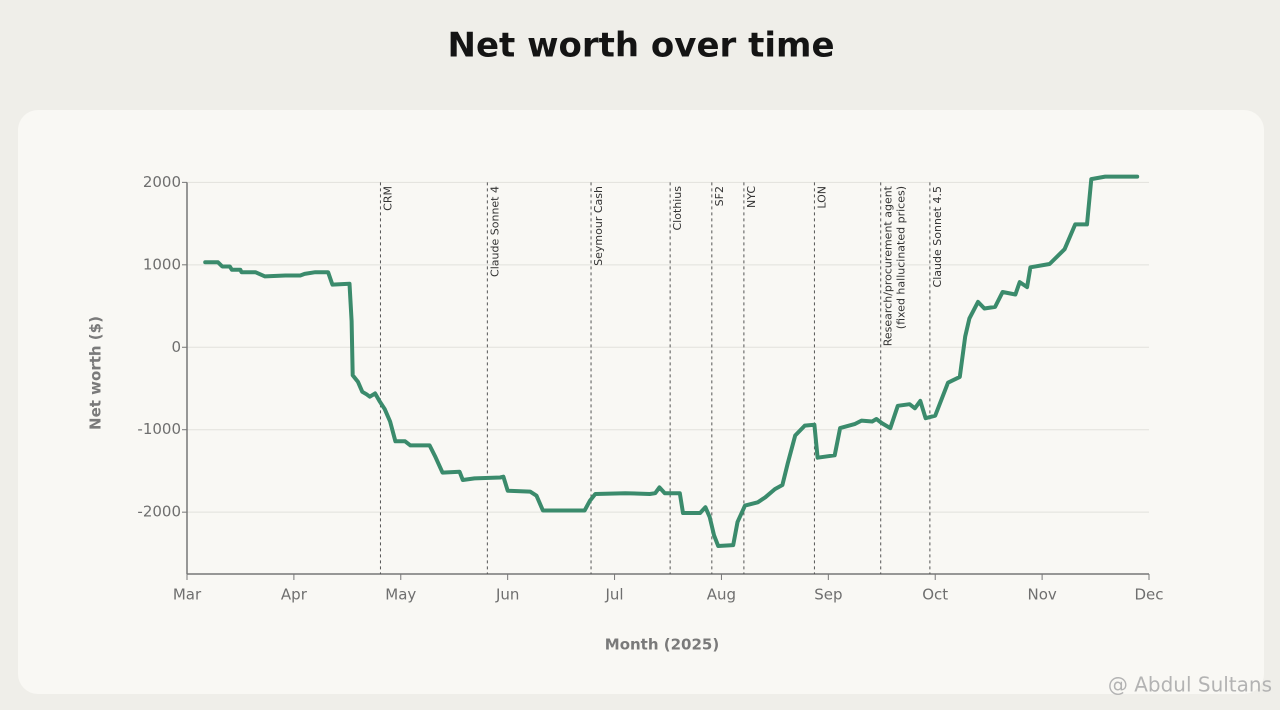 The image size is (1280, 710). What do you see at coordinates (1041, 595) in the screenshot?
I see `x-tick-label: Nov` at bounding box center [1041, 595].